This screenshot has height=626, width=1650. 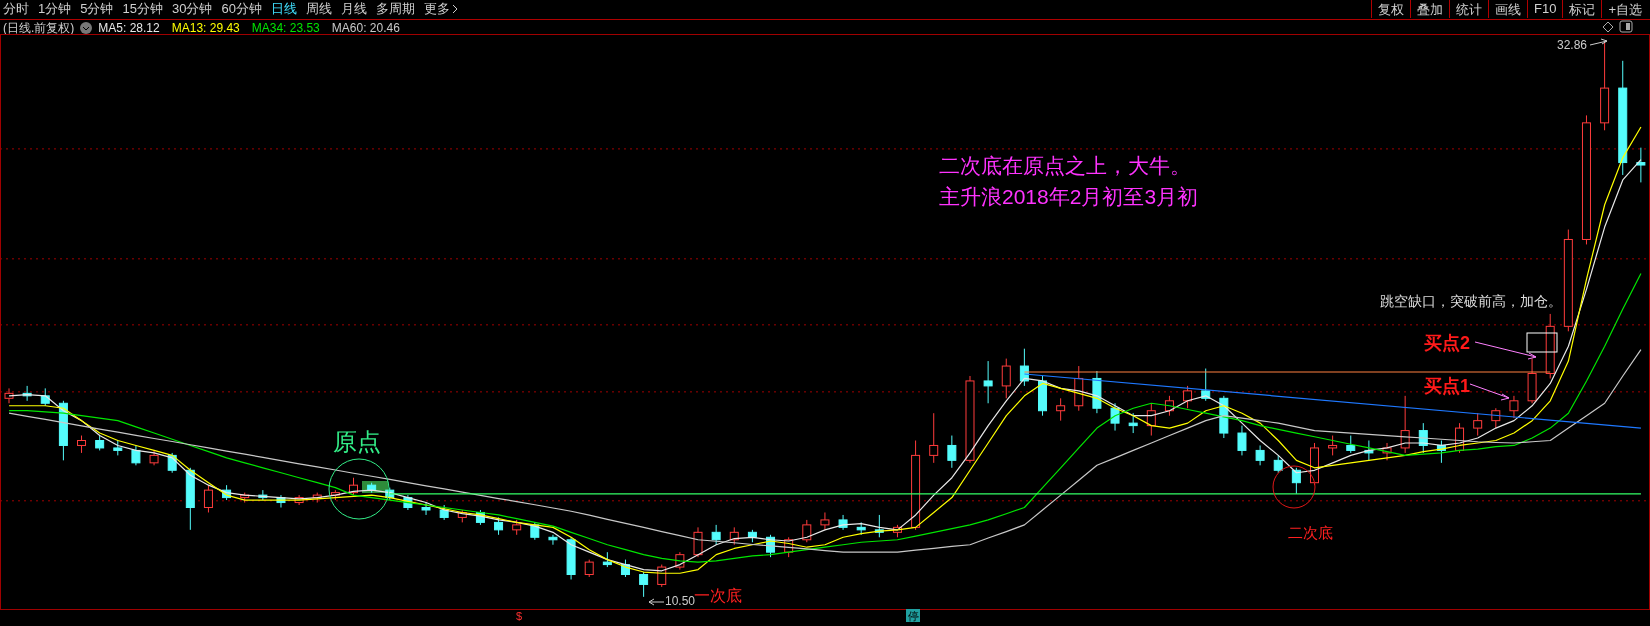 I want to click on text: F10, so click(x=1545, y=9).